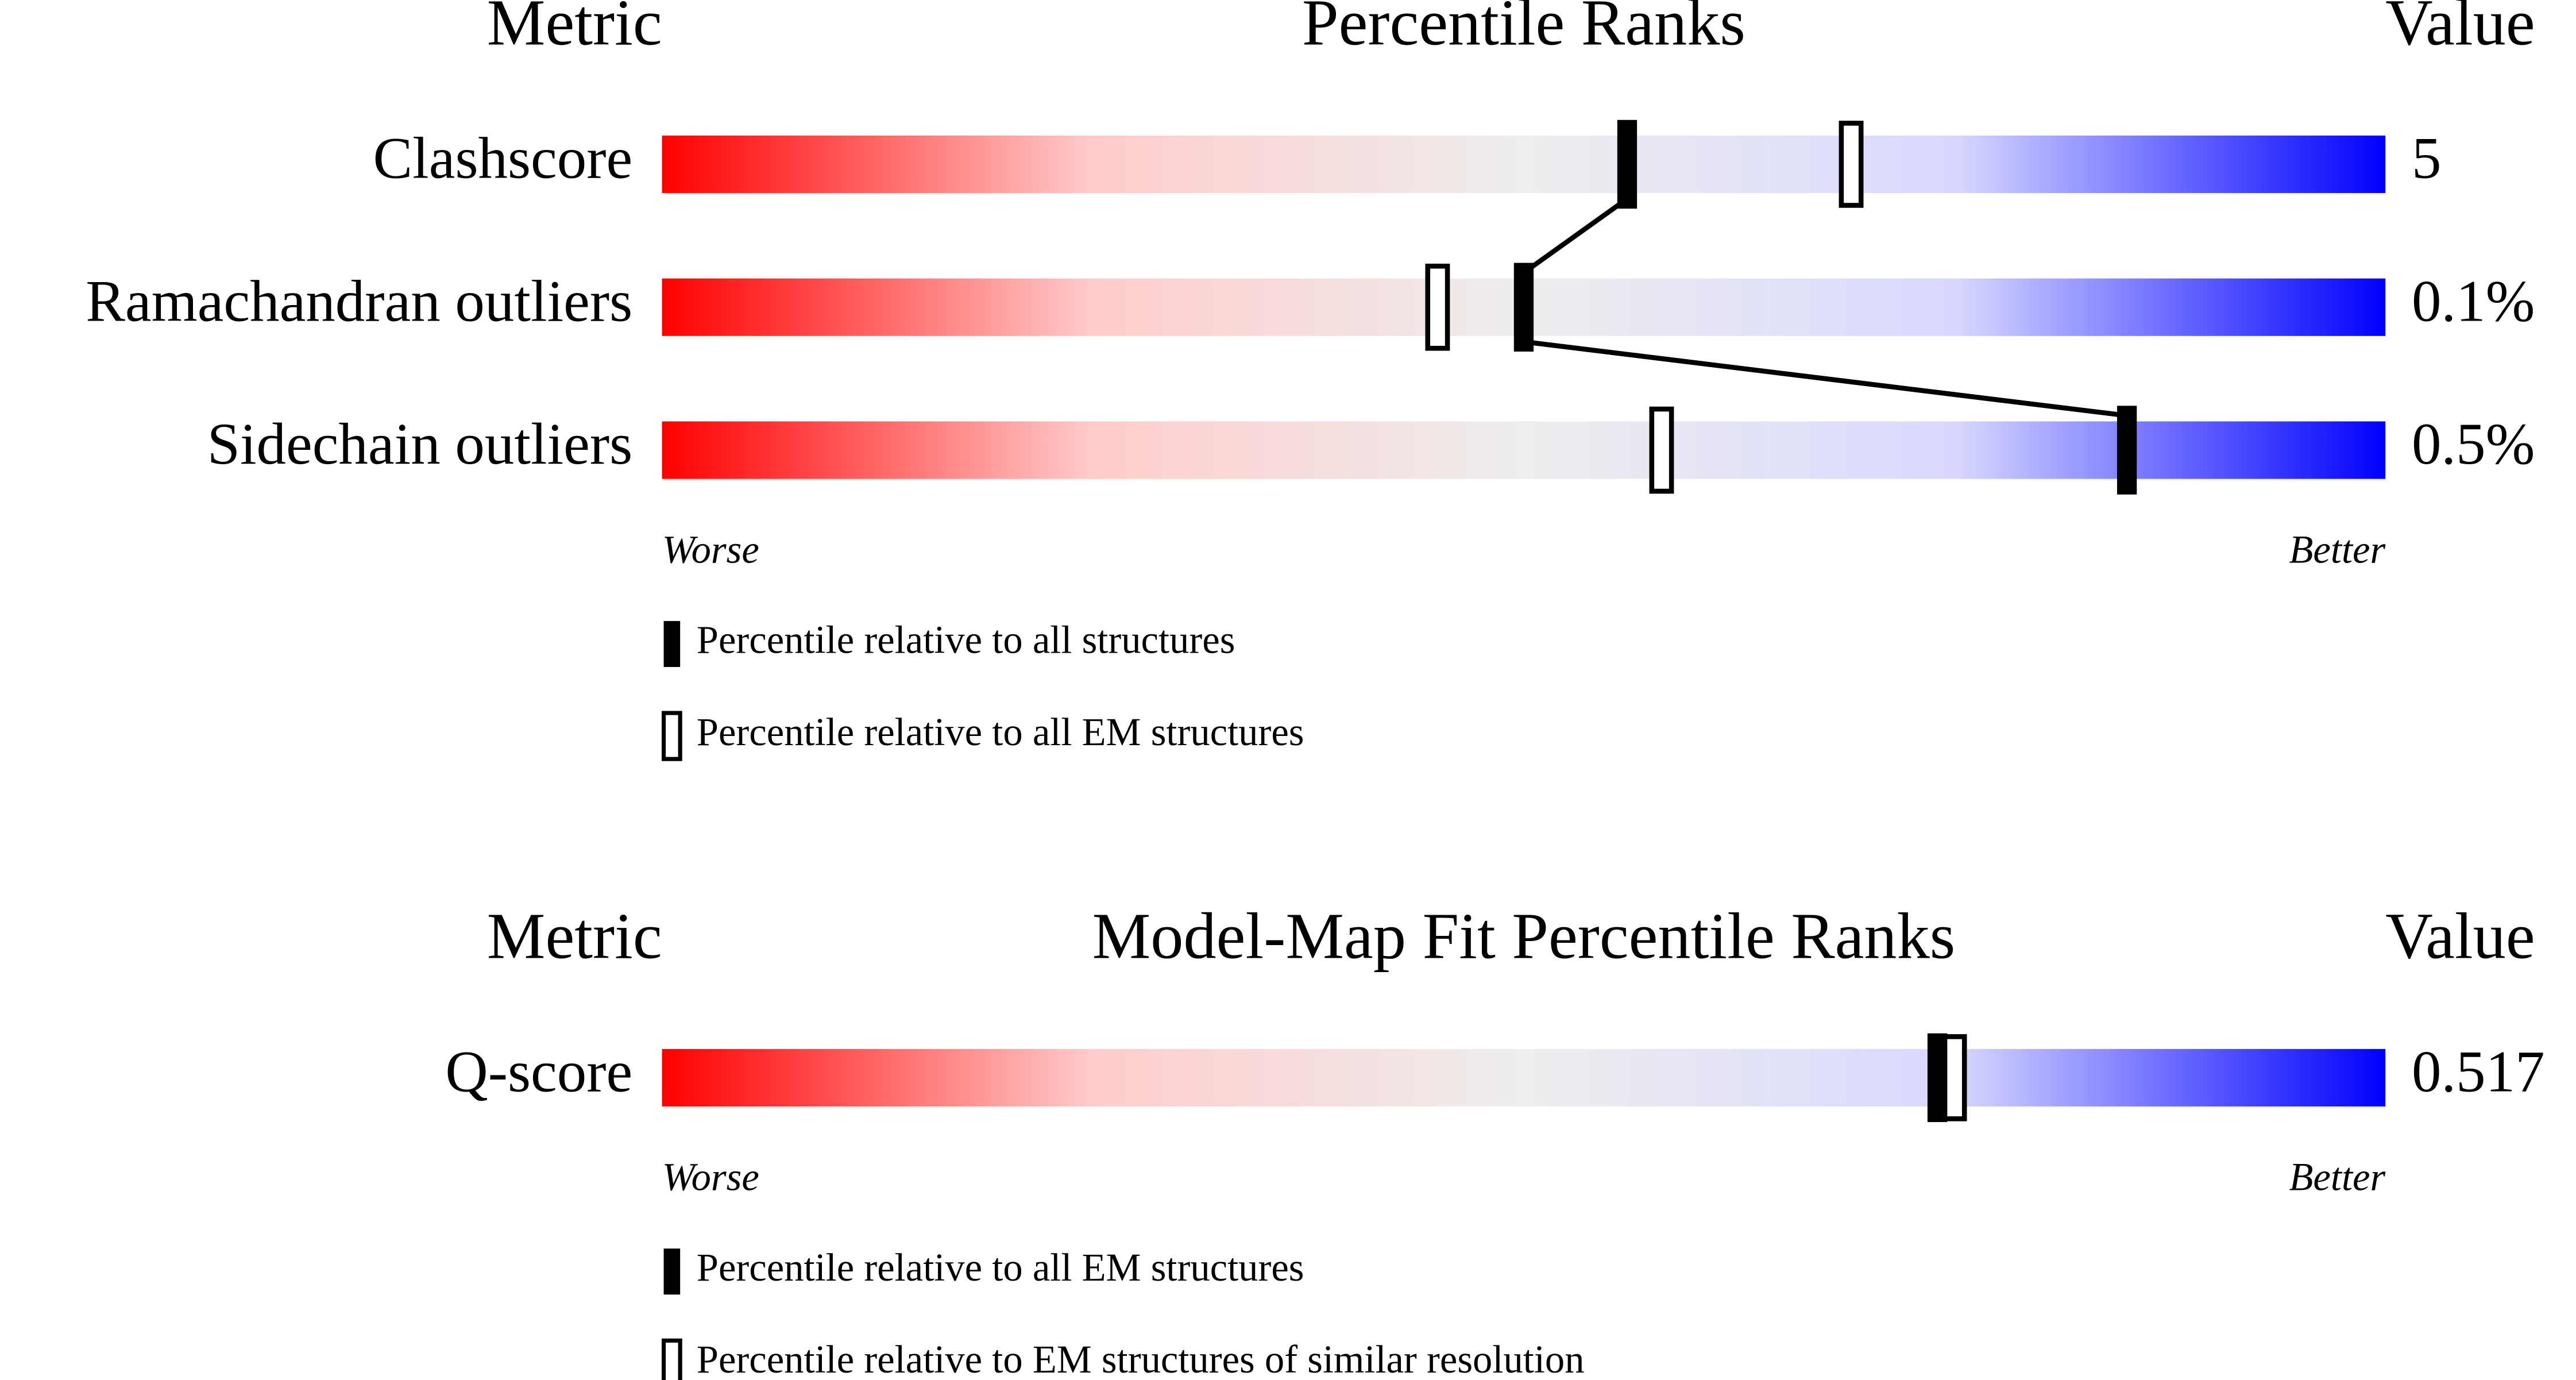  Describe the element at coordinates (502, 158) in the screenshot. I see `metric-label: Clashscore` at that location.